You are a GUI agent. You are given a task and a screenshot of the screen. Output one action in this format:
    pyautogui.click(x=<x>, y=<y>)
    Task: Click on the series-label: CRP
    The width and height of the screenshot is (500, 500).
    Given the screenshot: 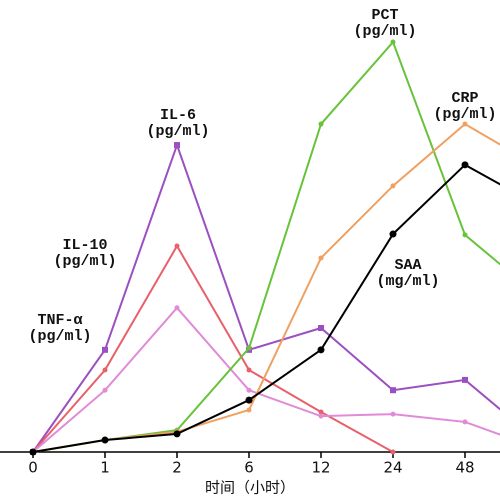 What is the action you would take?
    pyautogui.click(x=464, y=98)
    